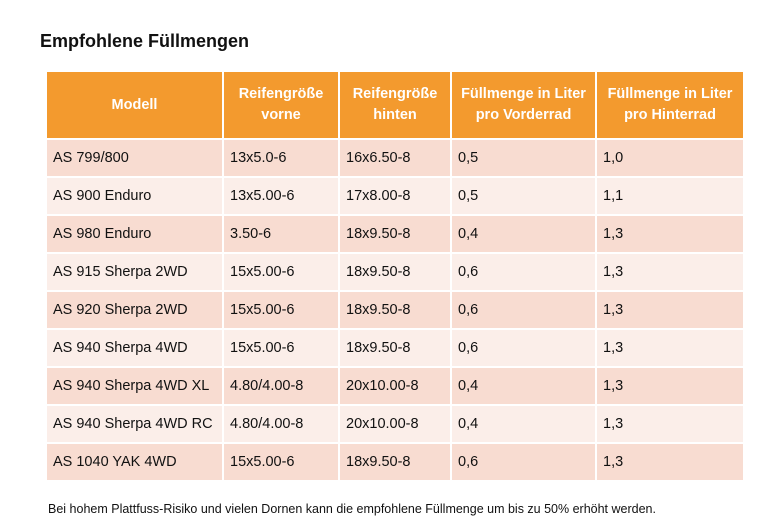 The height and width of the screenshot is (532, 768). I want to click on table-cell: AS 940 Sherpa 4WD, so click(134, 348).